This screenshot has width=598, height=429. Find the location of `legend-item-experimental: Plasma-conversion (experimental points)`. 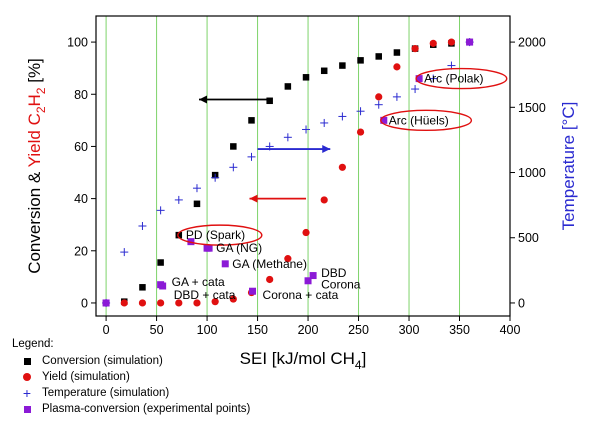

legend-item-experimental: Plasma-conversion (experimental points) is located at coordinates (131, 409).